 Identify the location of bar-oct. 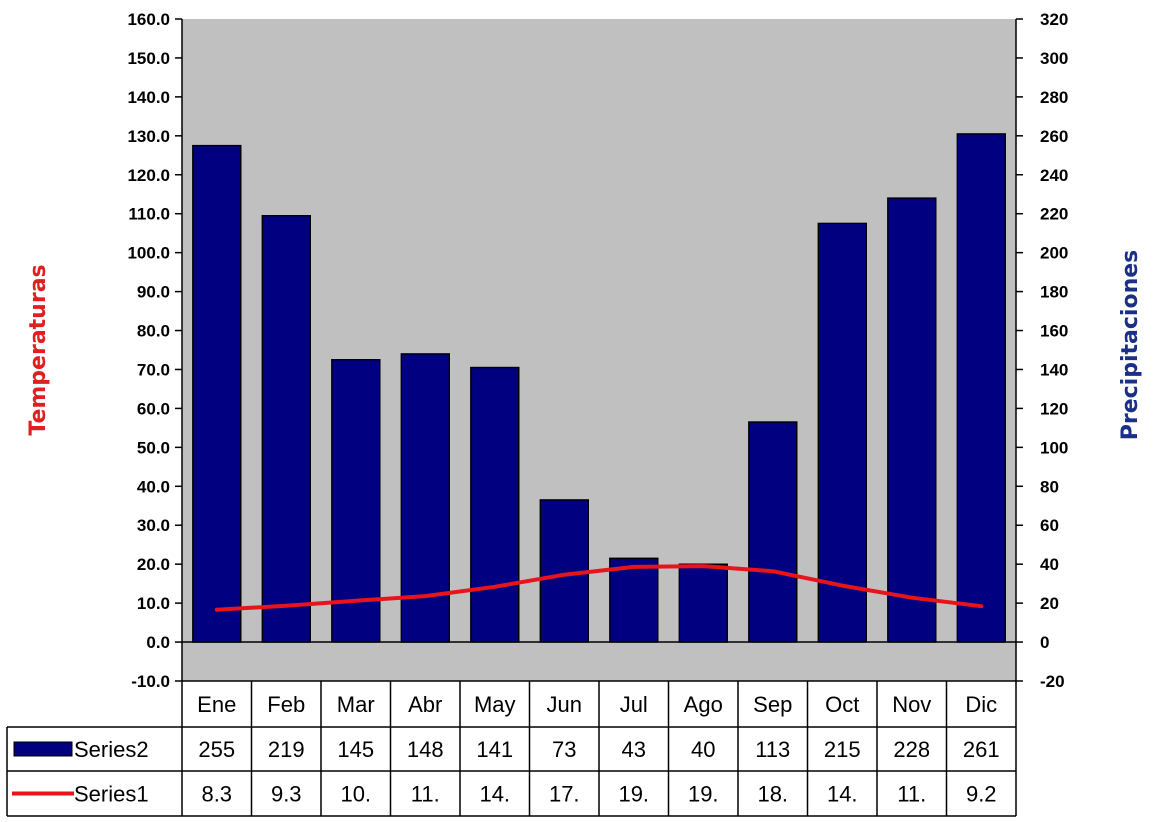
(842, 432).